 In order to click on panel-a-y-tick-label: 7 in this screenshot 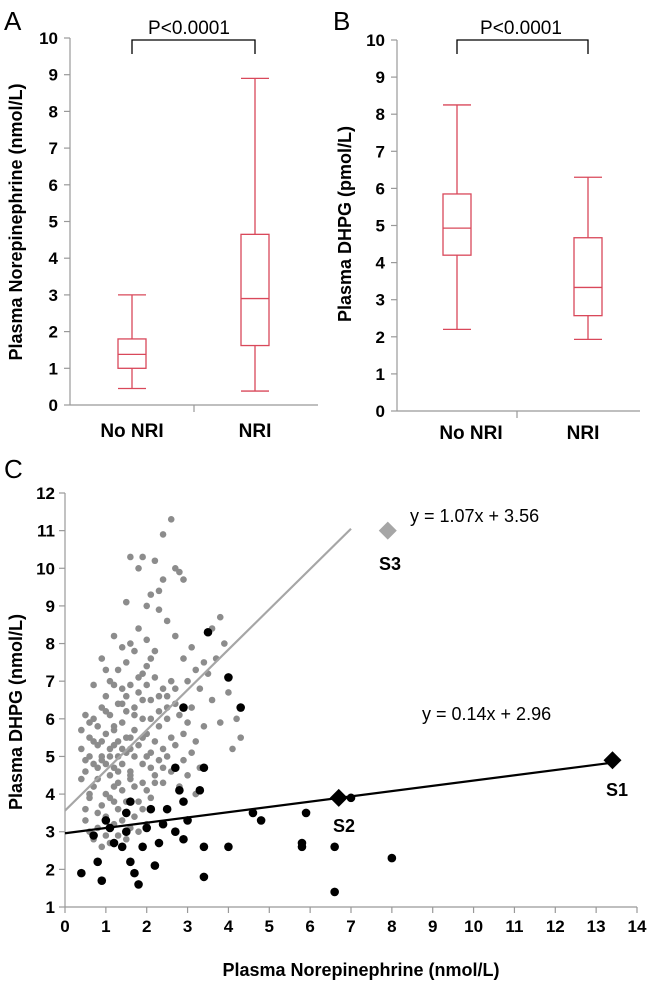, I will do `click(53, 148)`.